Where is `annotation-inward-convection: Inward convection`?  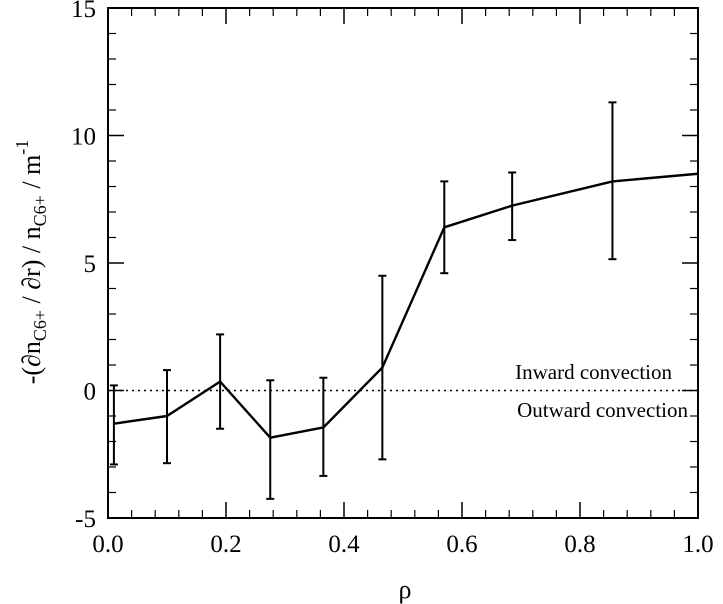
annotation-inward-convection: Inward convection is located at coordinates (593, 372).